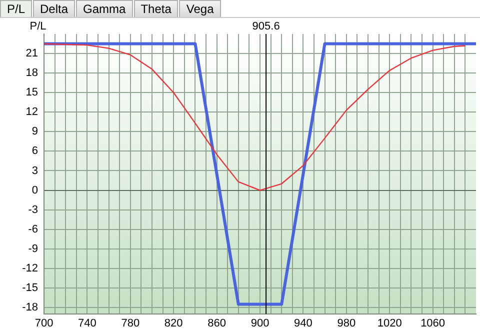 The image size is (480, 334). What do you see at coordinates (389, 324) in the screenshot?
I see `x-tick-label: 1020` at bounding box center [389, 324].